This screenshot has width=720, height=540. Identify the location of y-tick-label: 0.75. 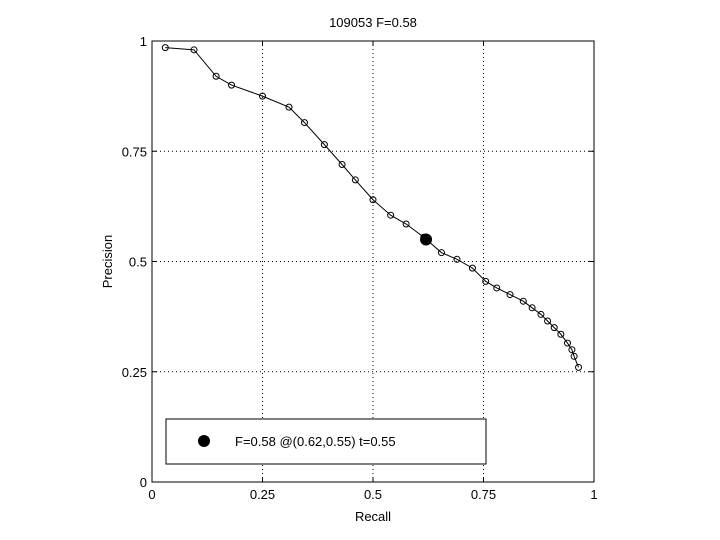
(134, 151).